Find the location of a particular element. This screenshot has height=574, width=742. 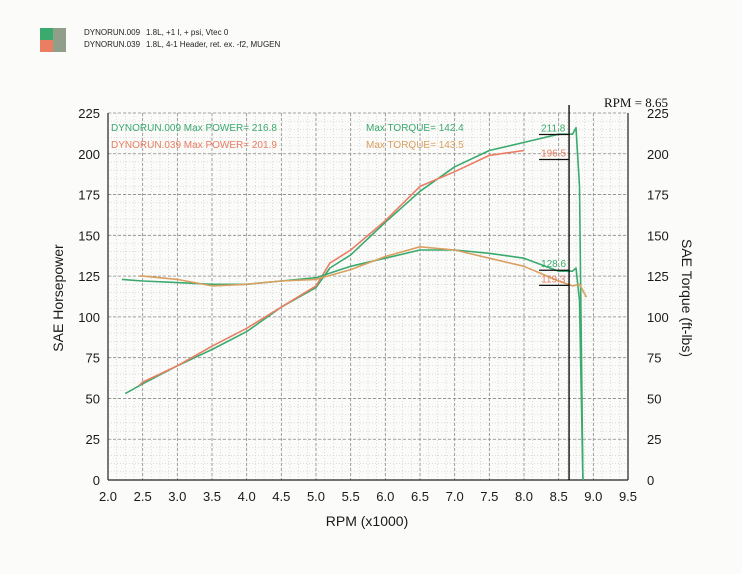

x-tick-label: 9.0 is located at coordinates (593, 496).